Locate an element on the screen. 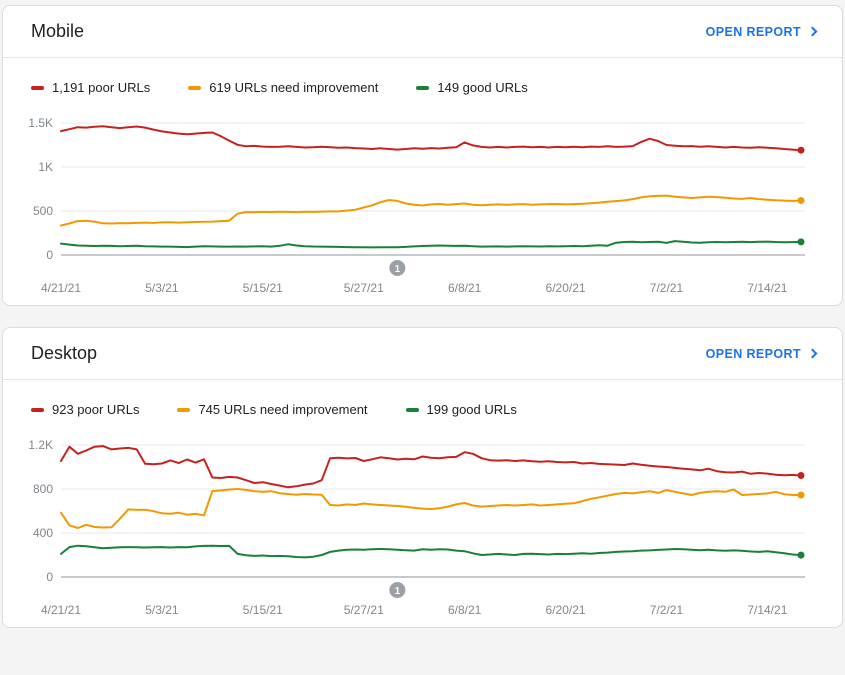 The image size is (845, 675). legend-item-good: 199 good URLs is located at coordinates (461, 409).